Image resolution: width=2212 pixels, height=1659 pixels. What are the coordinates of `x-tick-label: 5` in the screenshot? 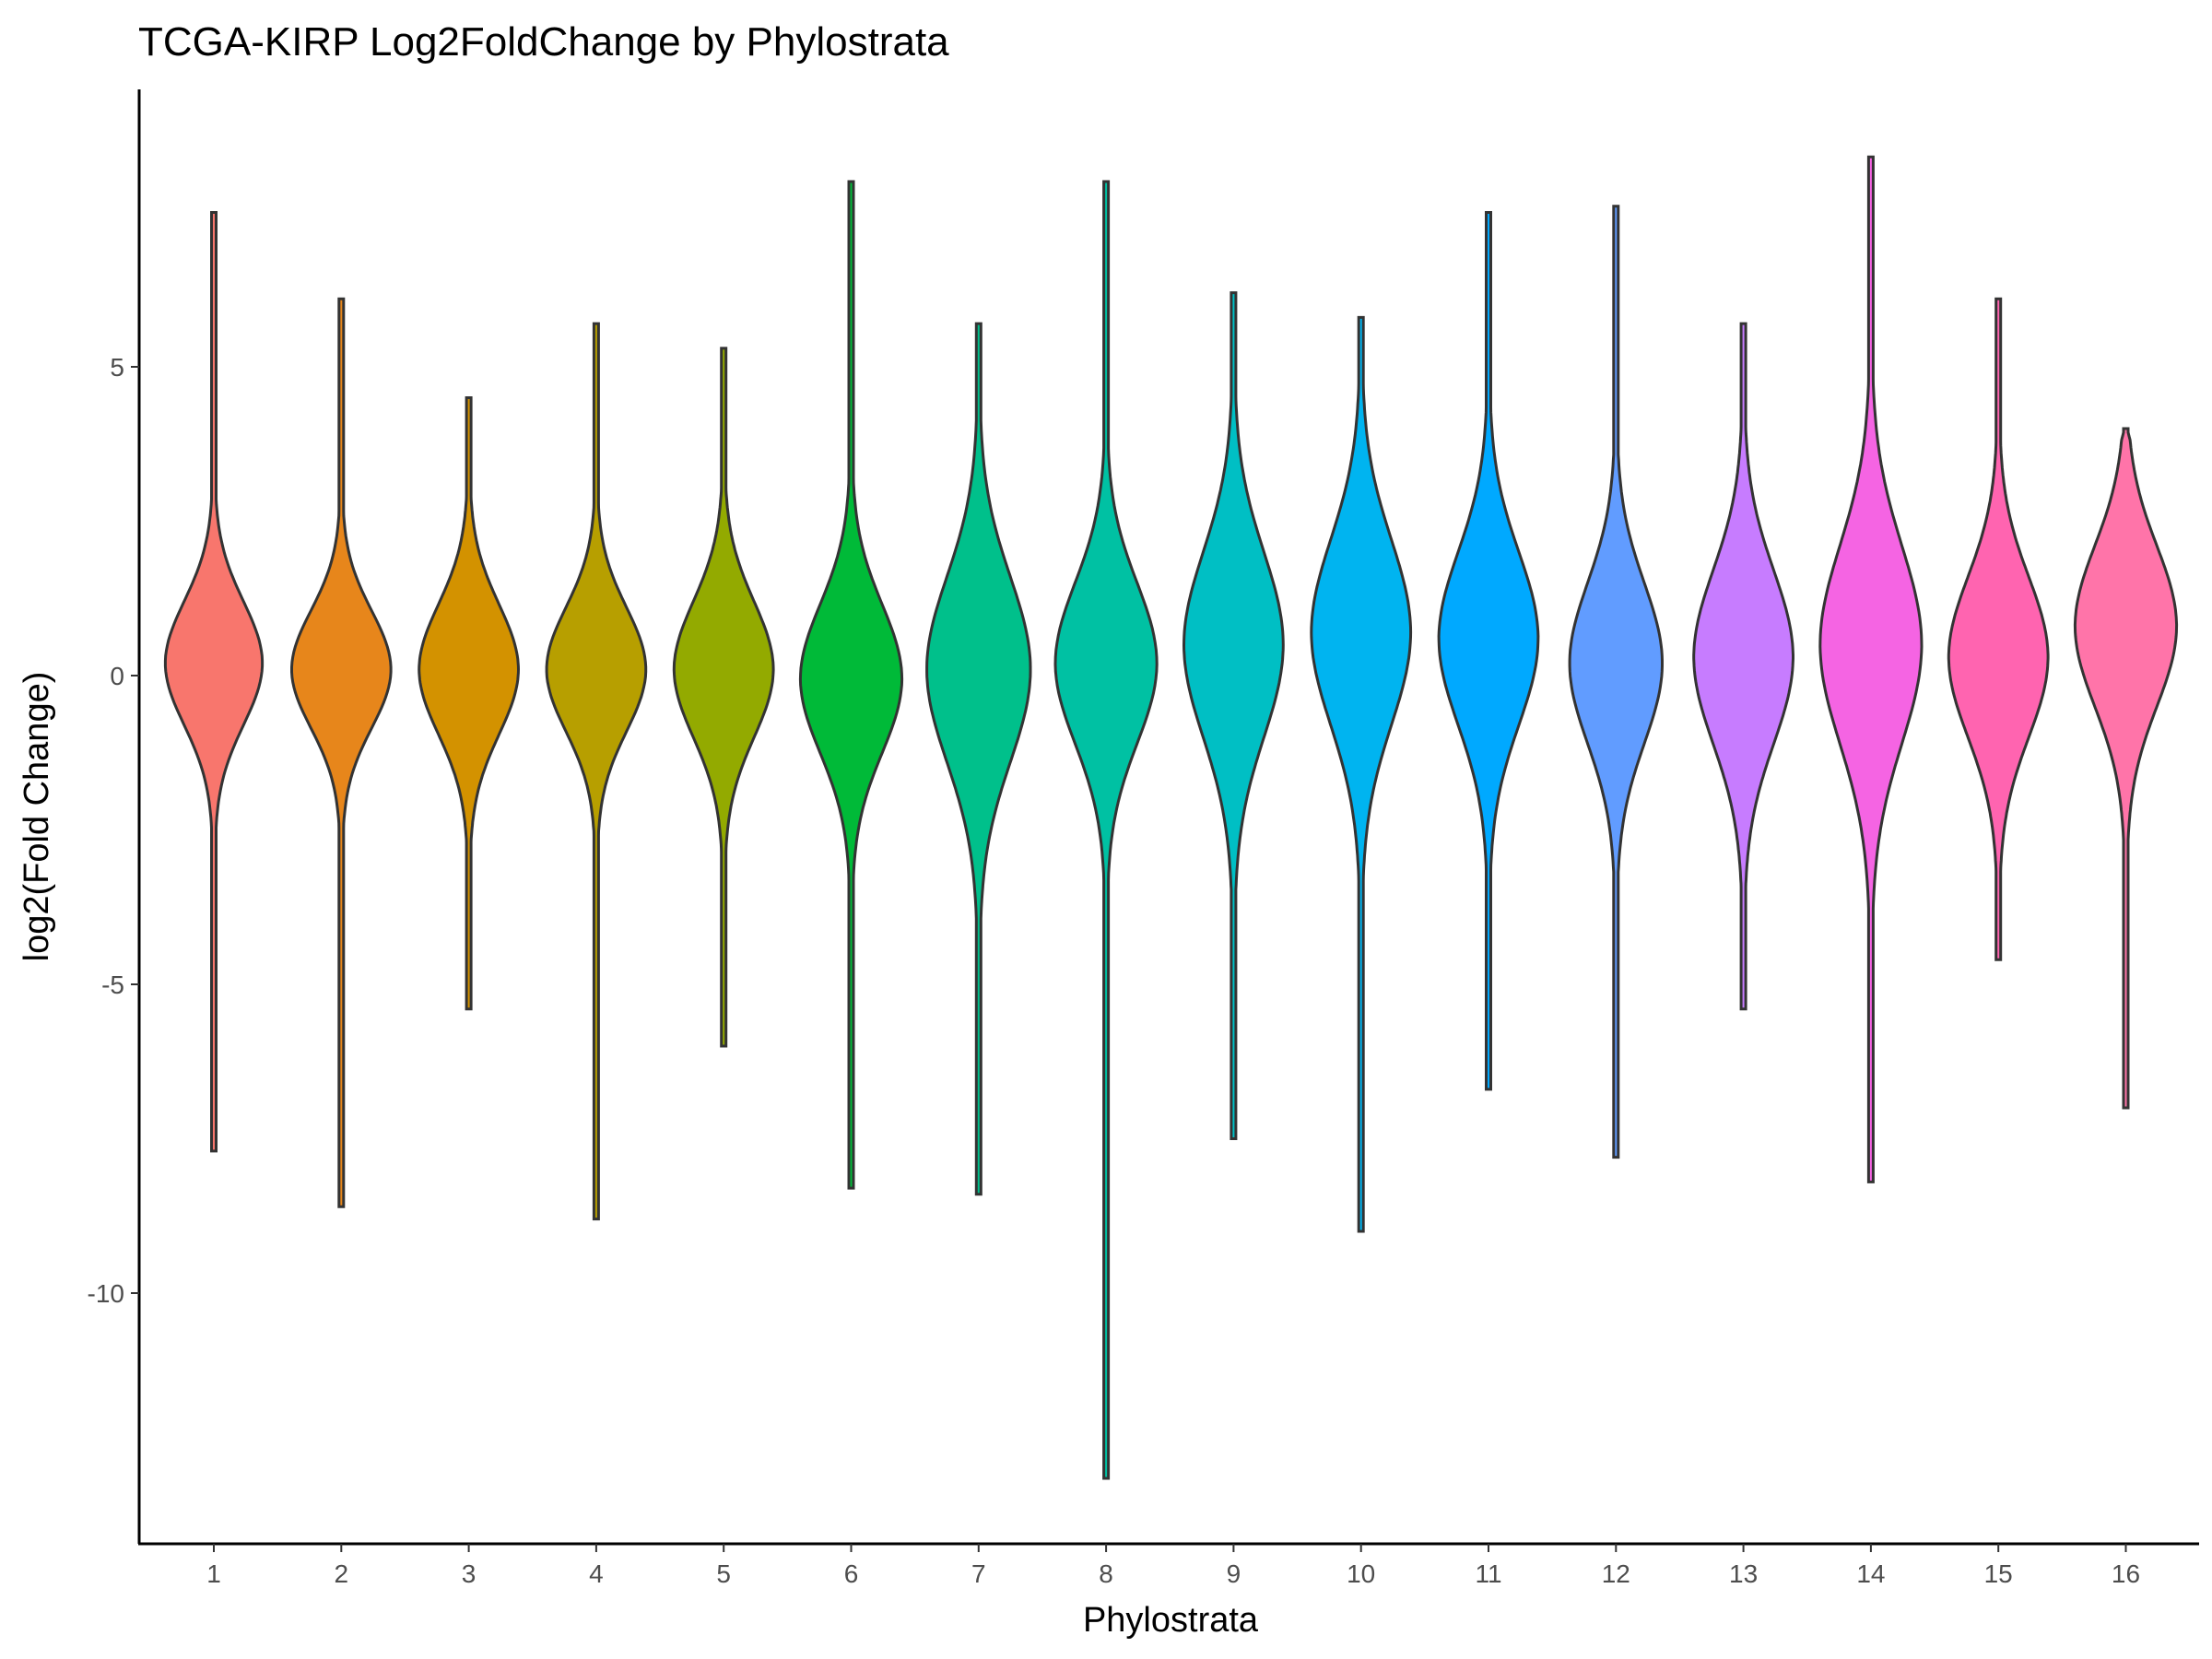 It's located at (723, 1573).